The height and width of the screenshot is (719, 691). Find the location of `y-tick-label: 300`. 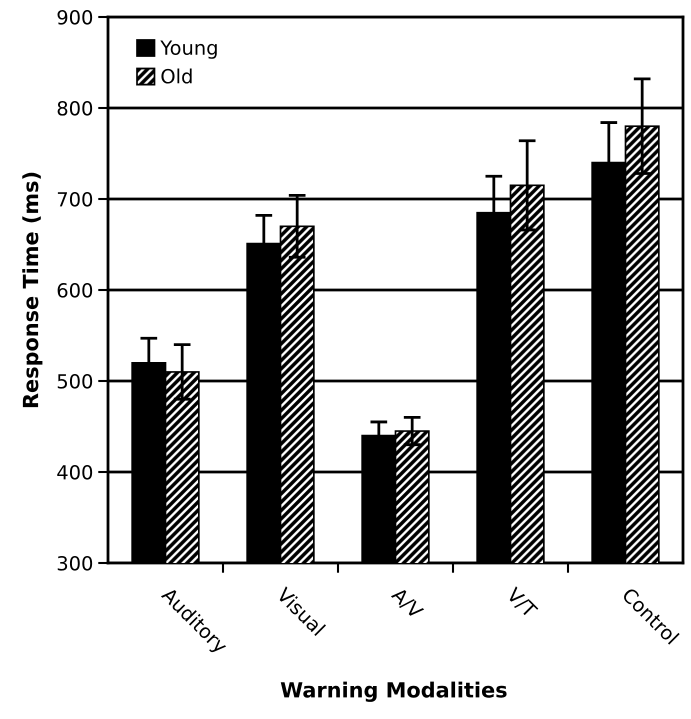

y-tick-label: 300 is located at coordinates (75, 563).